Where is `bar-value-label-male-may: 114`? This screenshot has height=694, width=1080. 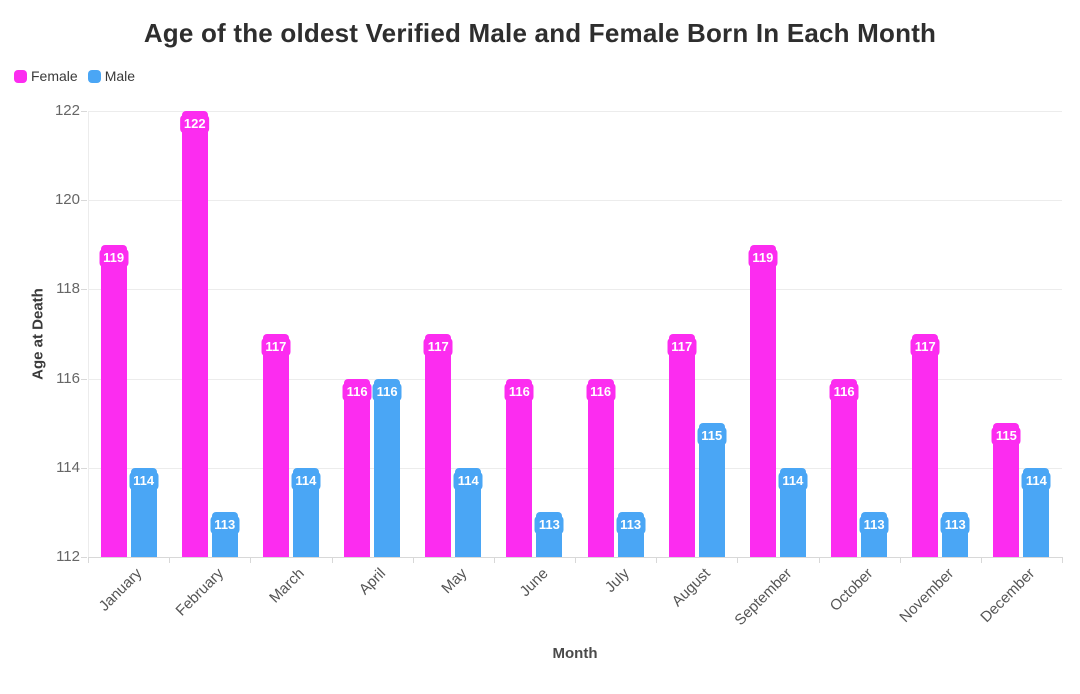 bar-value-label-male-may: 114 is located at coordinates (468, 480).